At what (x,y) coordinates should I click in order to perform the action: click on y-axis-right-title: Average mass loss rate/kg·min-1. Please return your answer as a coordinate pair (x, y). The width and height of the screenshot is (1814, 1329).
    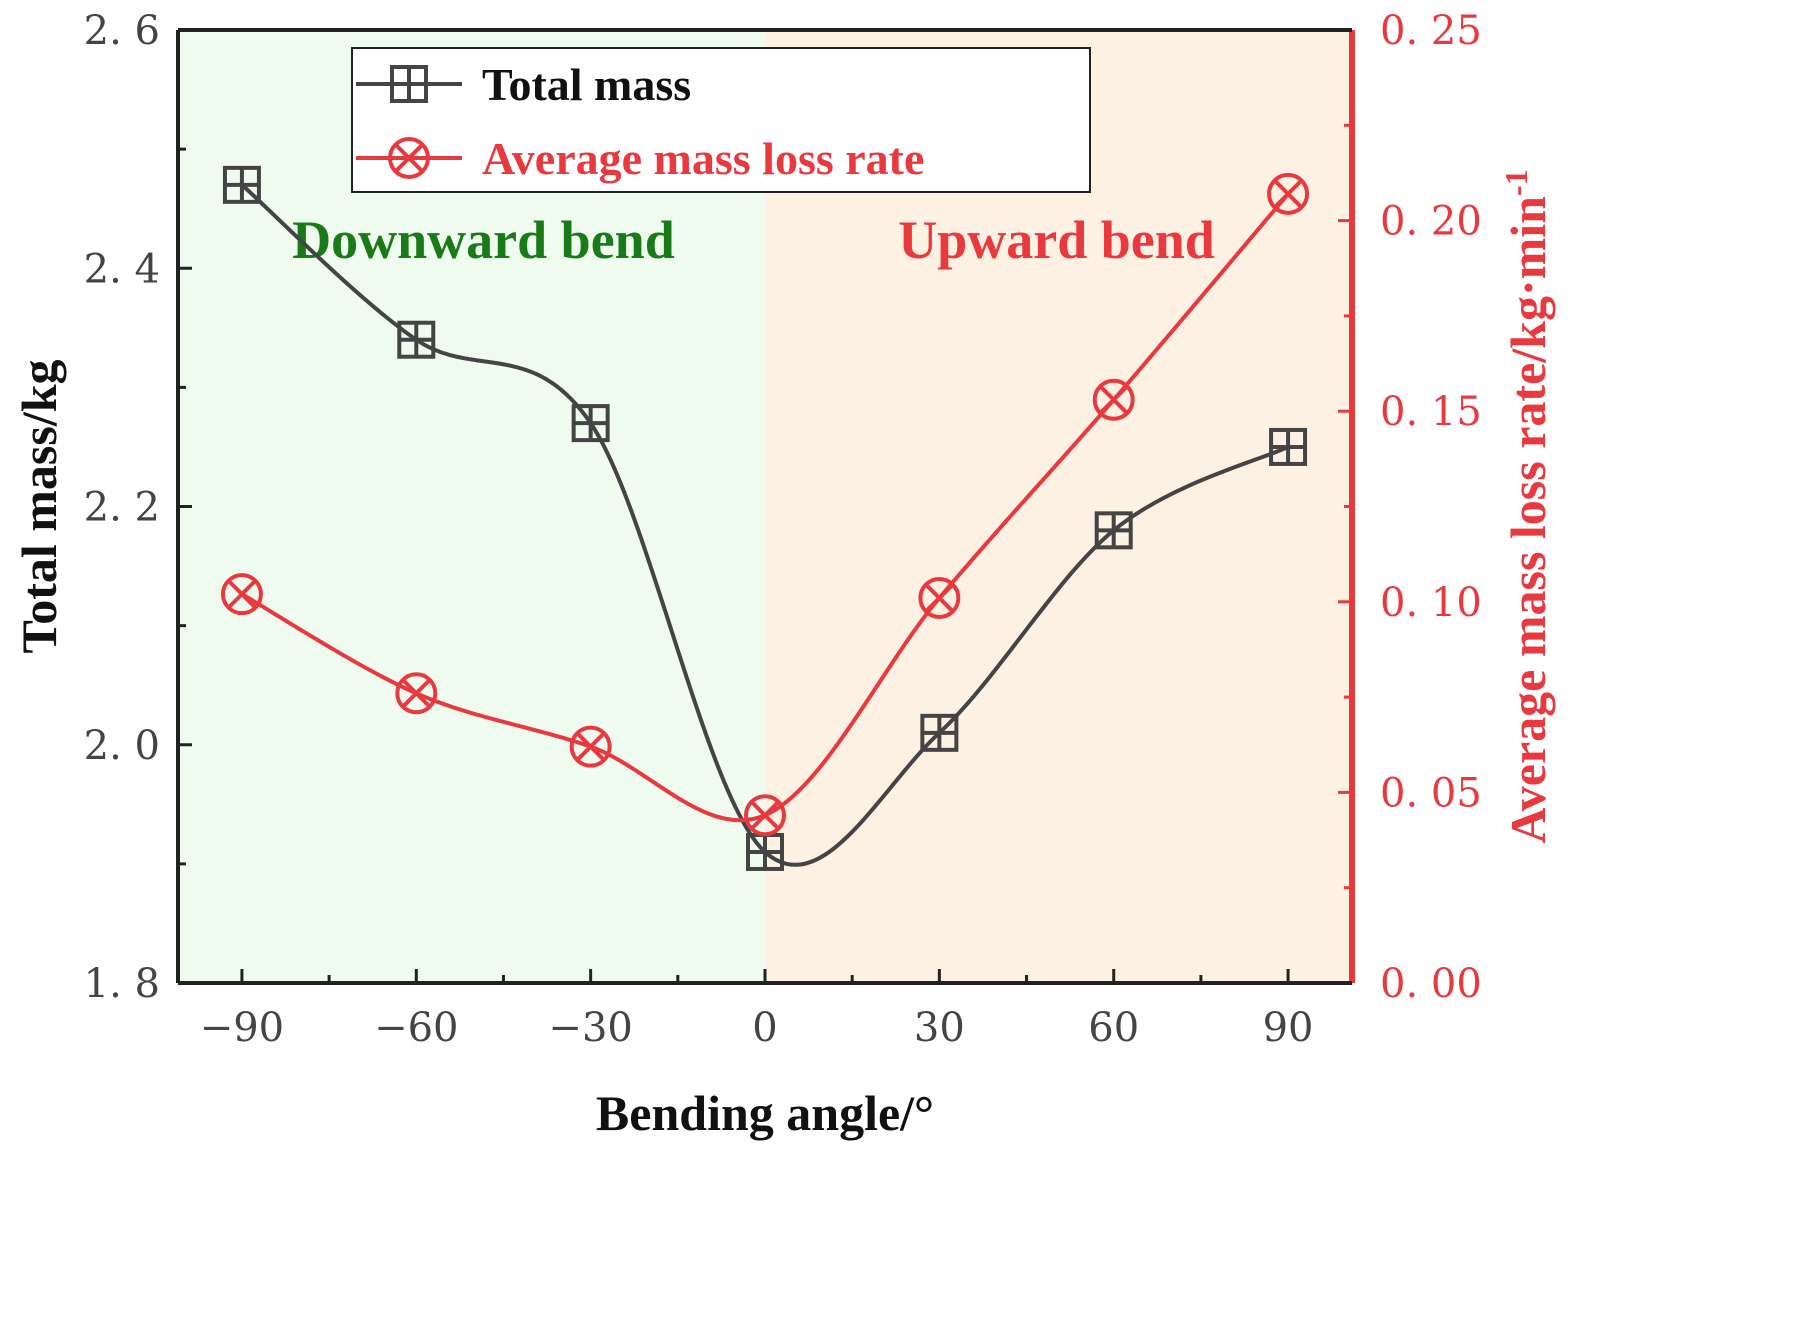
    Looking at the image, I should click on (1527, 506).